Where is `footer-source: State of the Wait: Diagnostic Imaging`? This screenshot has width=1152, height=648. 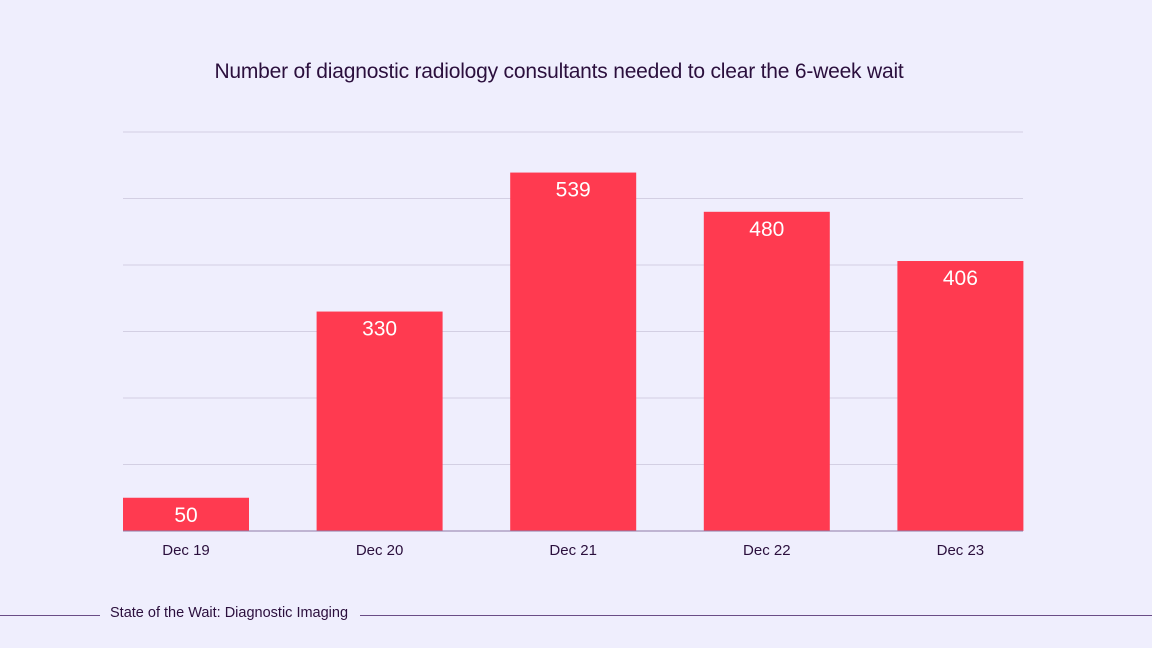
footer-source: State of the Wait: Diagnostic Imaging is located at coordinates (229, 613).